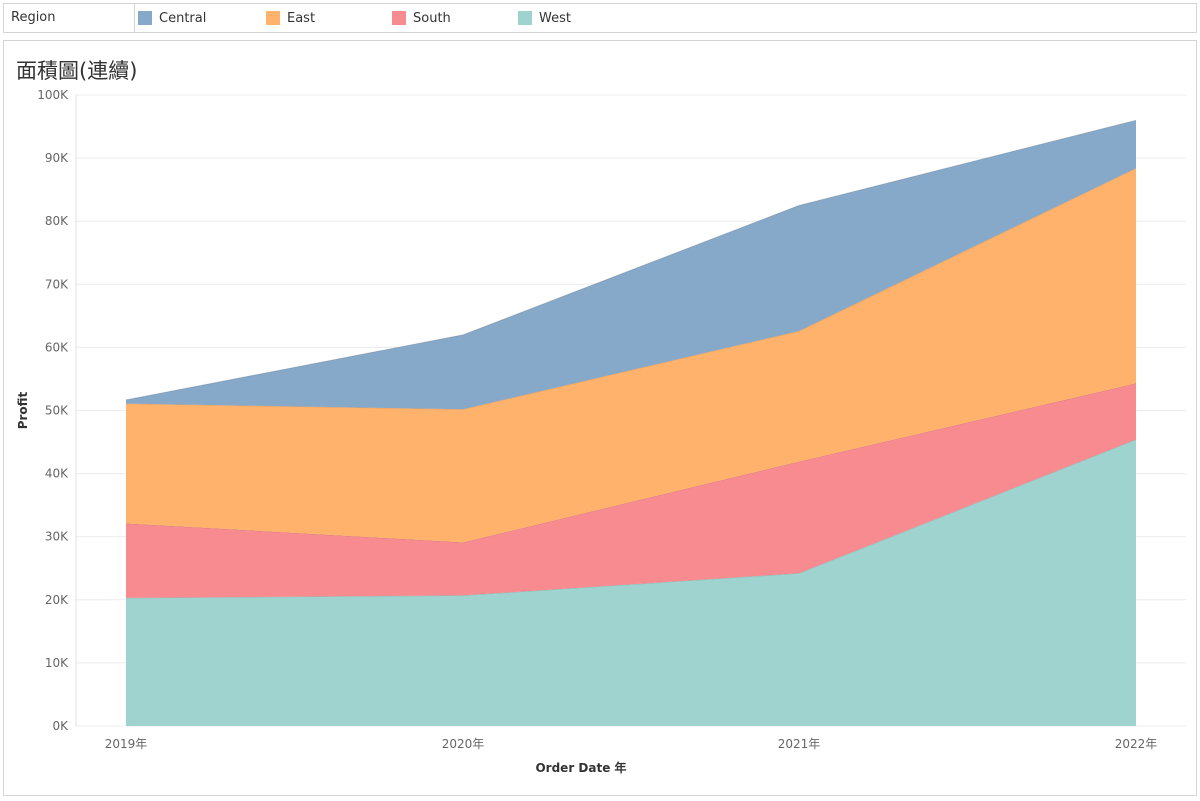 The width and height of the screenshot is (1200, 801). Describe the element at coordinates (432, 18) in the screenshot. I see `legend-label-south: South` at that location.